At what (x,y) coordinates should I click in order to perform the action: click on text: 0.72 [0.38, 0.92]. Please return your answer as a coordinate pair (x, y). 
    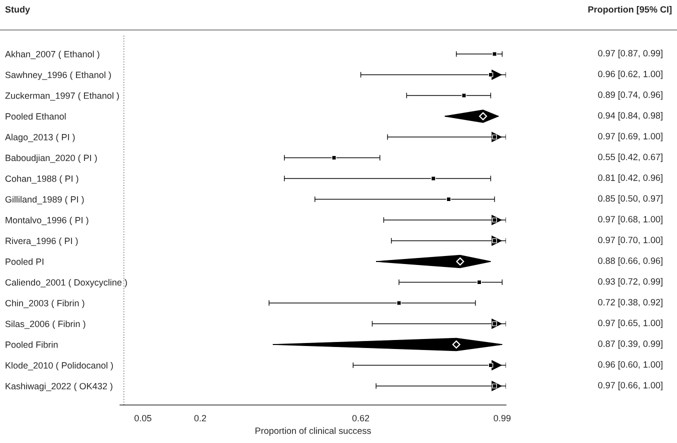
    Looking at the image, I should click on (630, 303).